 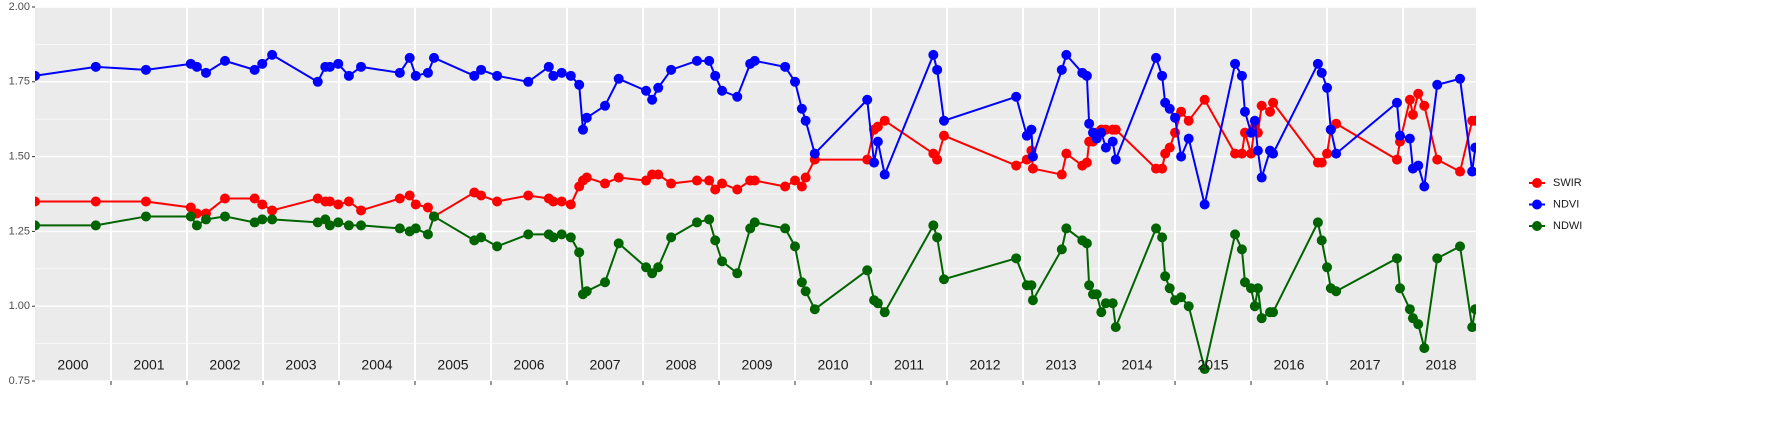 What do you see at coordinates (1566, 204) in the screenshot?
I see `legend-label: NDVI` at bounding box center [1566, 204].